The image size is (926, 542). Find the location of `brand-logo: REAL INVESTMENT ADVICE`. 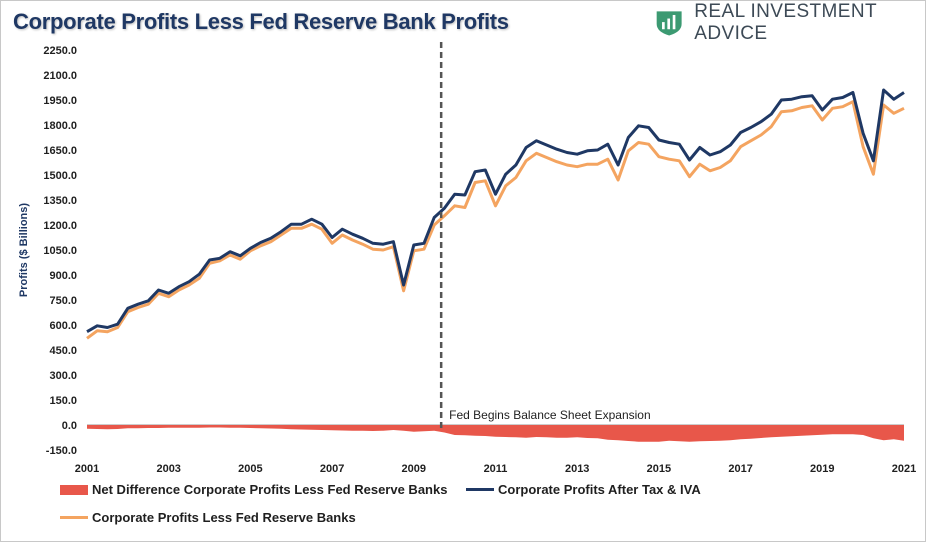

brand-logo: REAL INVESTMENT ADVICE is located at coordinates (790, 22).